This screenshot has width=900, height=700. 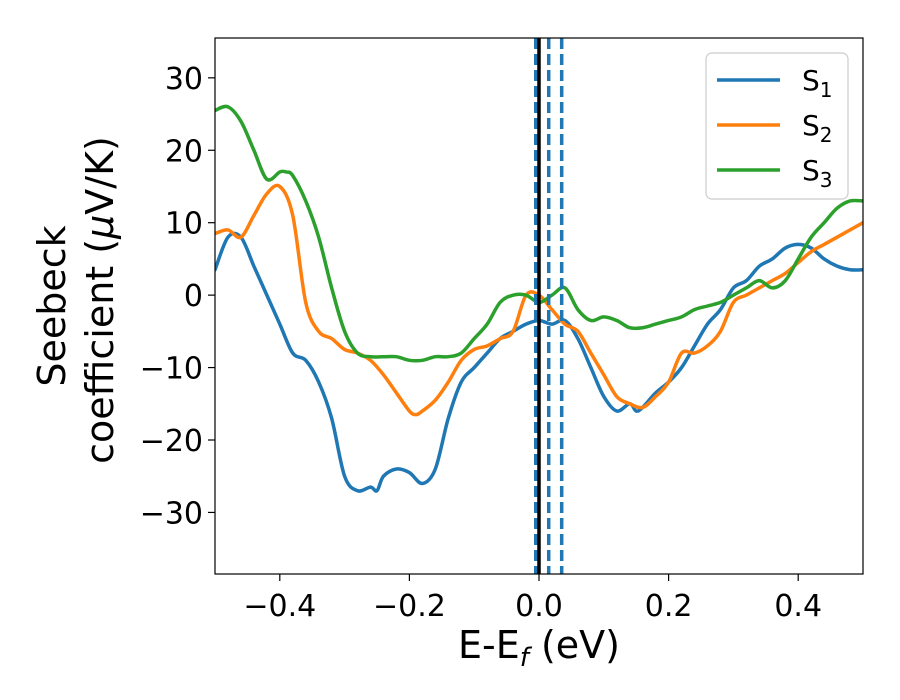 What do you see at coordinates (549, 306) in the screenshot?
I see `reference-lines` at bounding box center [549, 306].